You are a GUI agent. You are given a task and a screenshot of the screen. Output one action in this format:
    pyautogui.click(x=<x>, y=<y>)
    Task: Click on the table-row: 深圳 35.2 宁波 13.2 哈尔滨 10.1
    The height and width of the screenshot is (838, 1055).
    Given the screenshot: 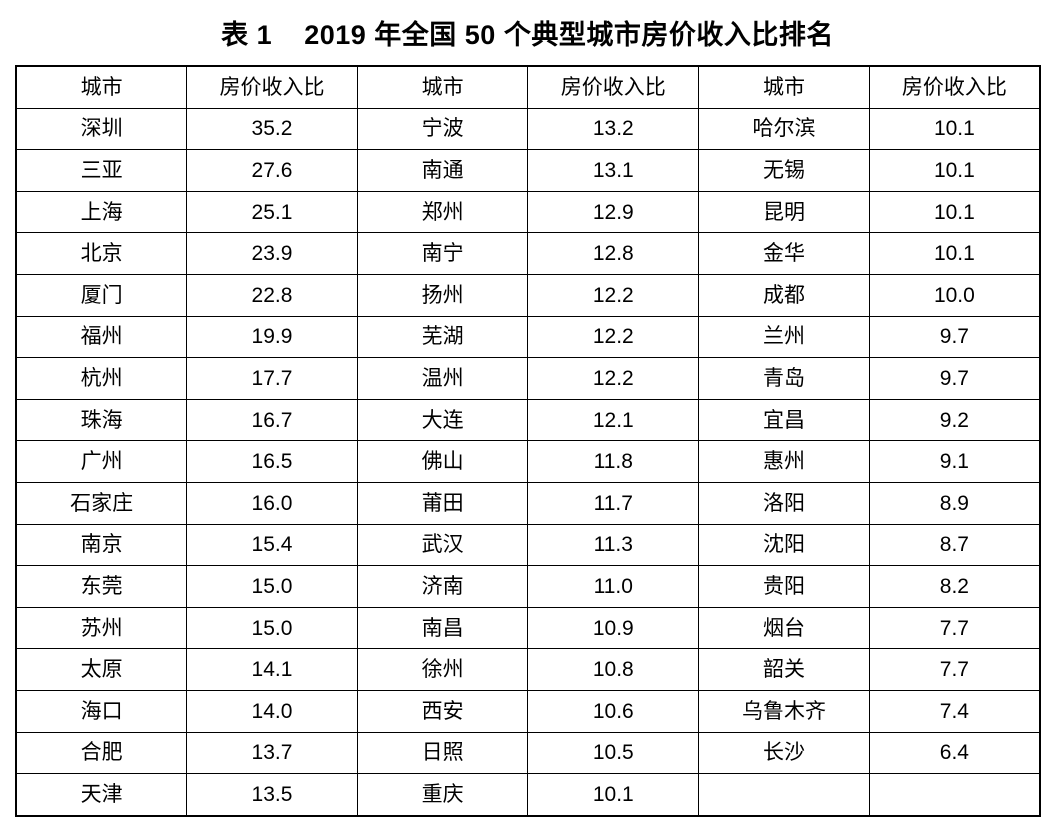 What is the action you would take?
    pyautogui.click(x=528, y=129)
    